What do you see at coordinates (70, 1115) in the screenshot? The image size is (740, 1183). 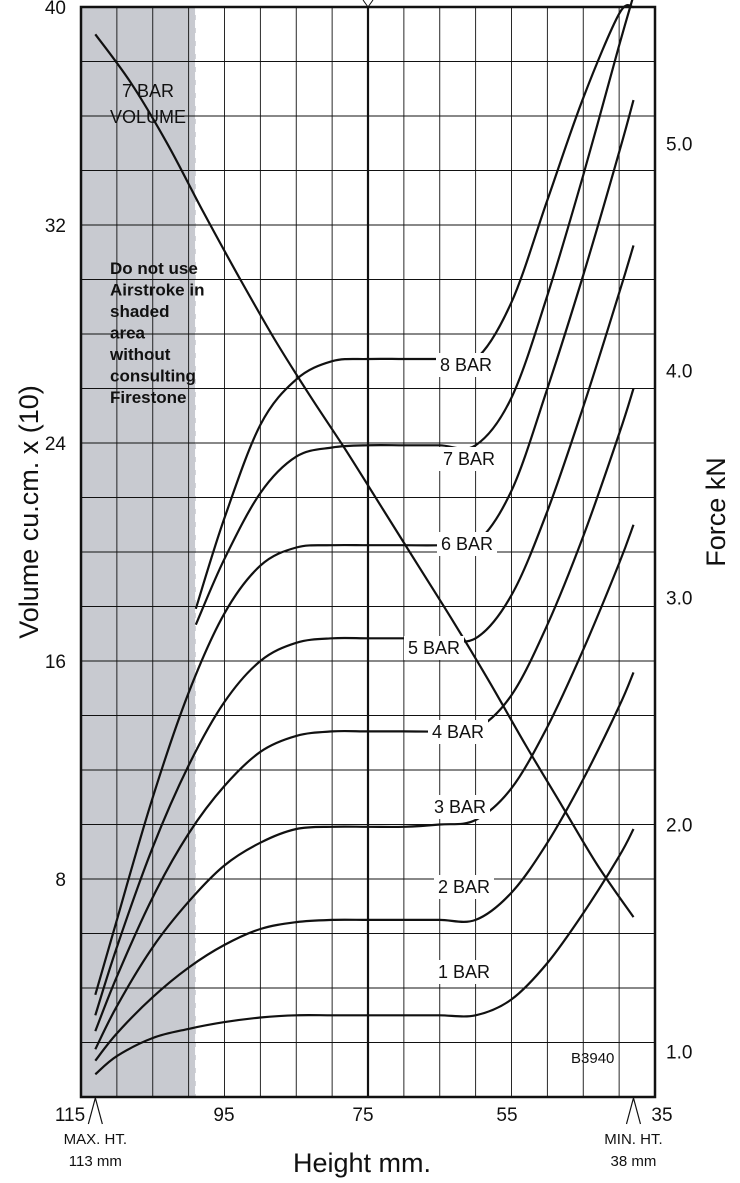 I see `x-tick-label: 115` at bounding box center [70, 1115].